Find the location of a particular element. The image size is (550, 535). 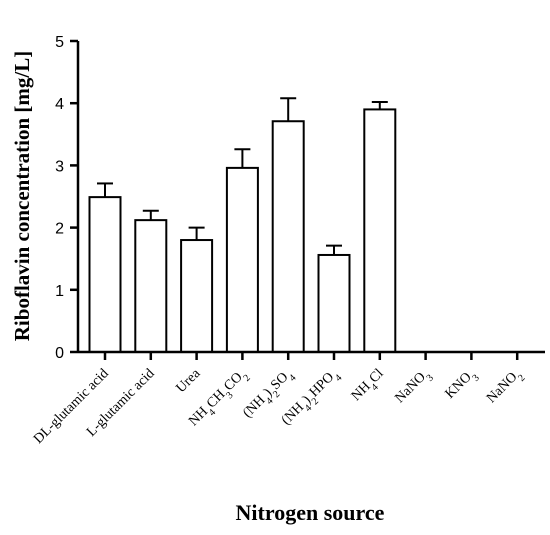

x-tick-label: NaNO2 is located at coordinates (505, 387).